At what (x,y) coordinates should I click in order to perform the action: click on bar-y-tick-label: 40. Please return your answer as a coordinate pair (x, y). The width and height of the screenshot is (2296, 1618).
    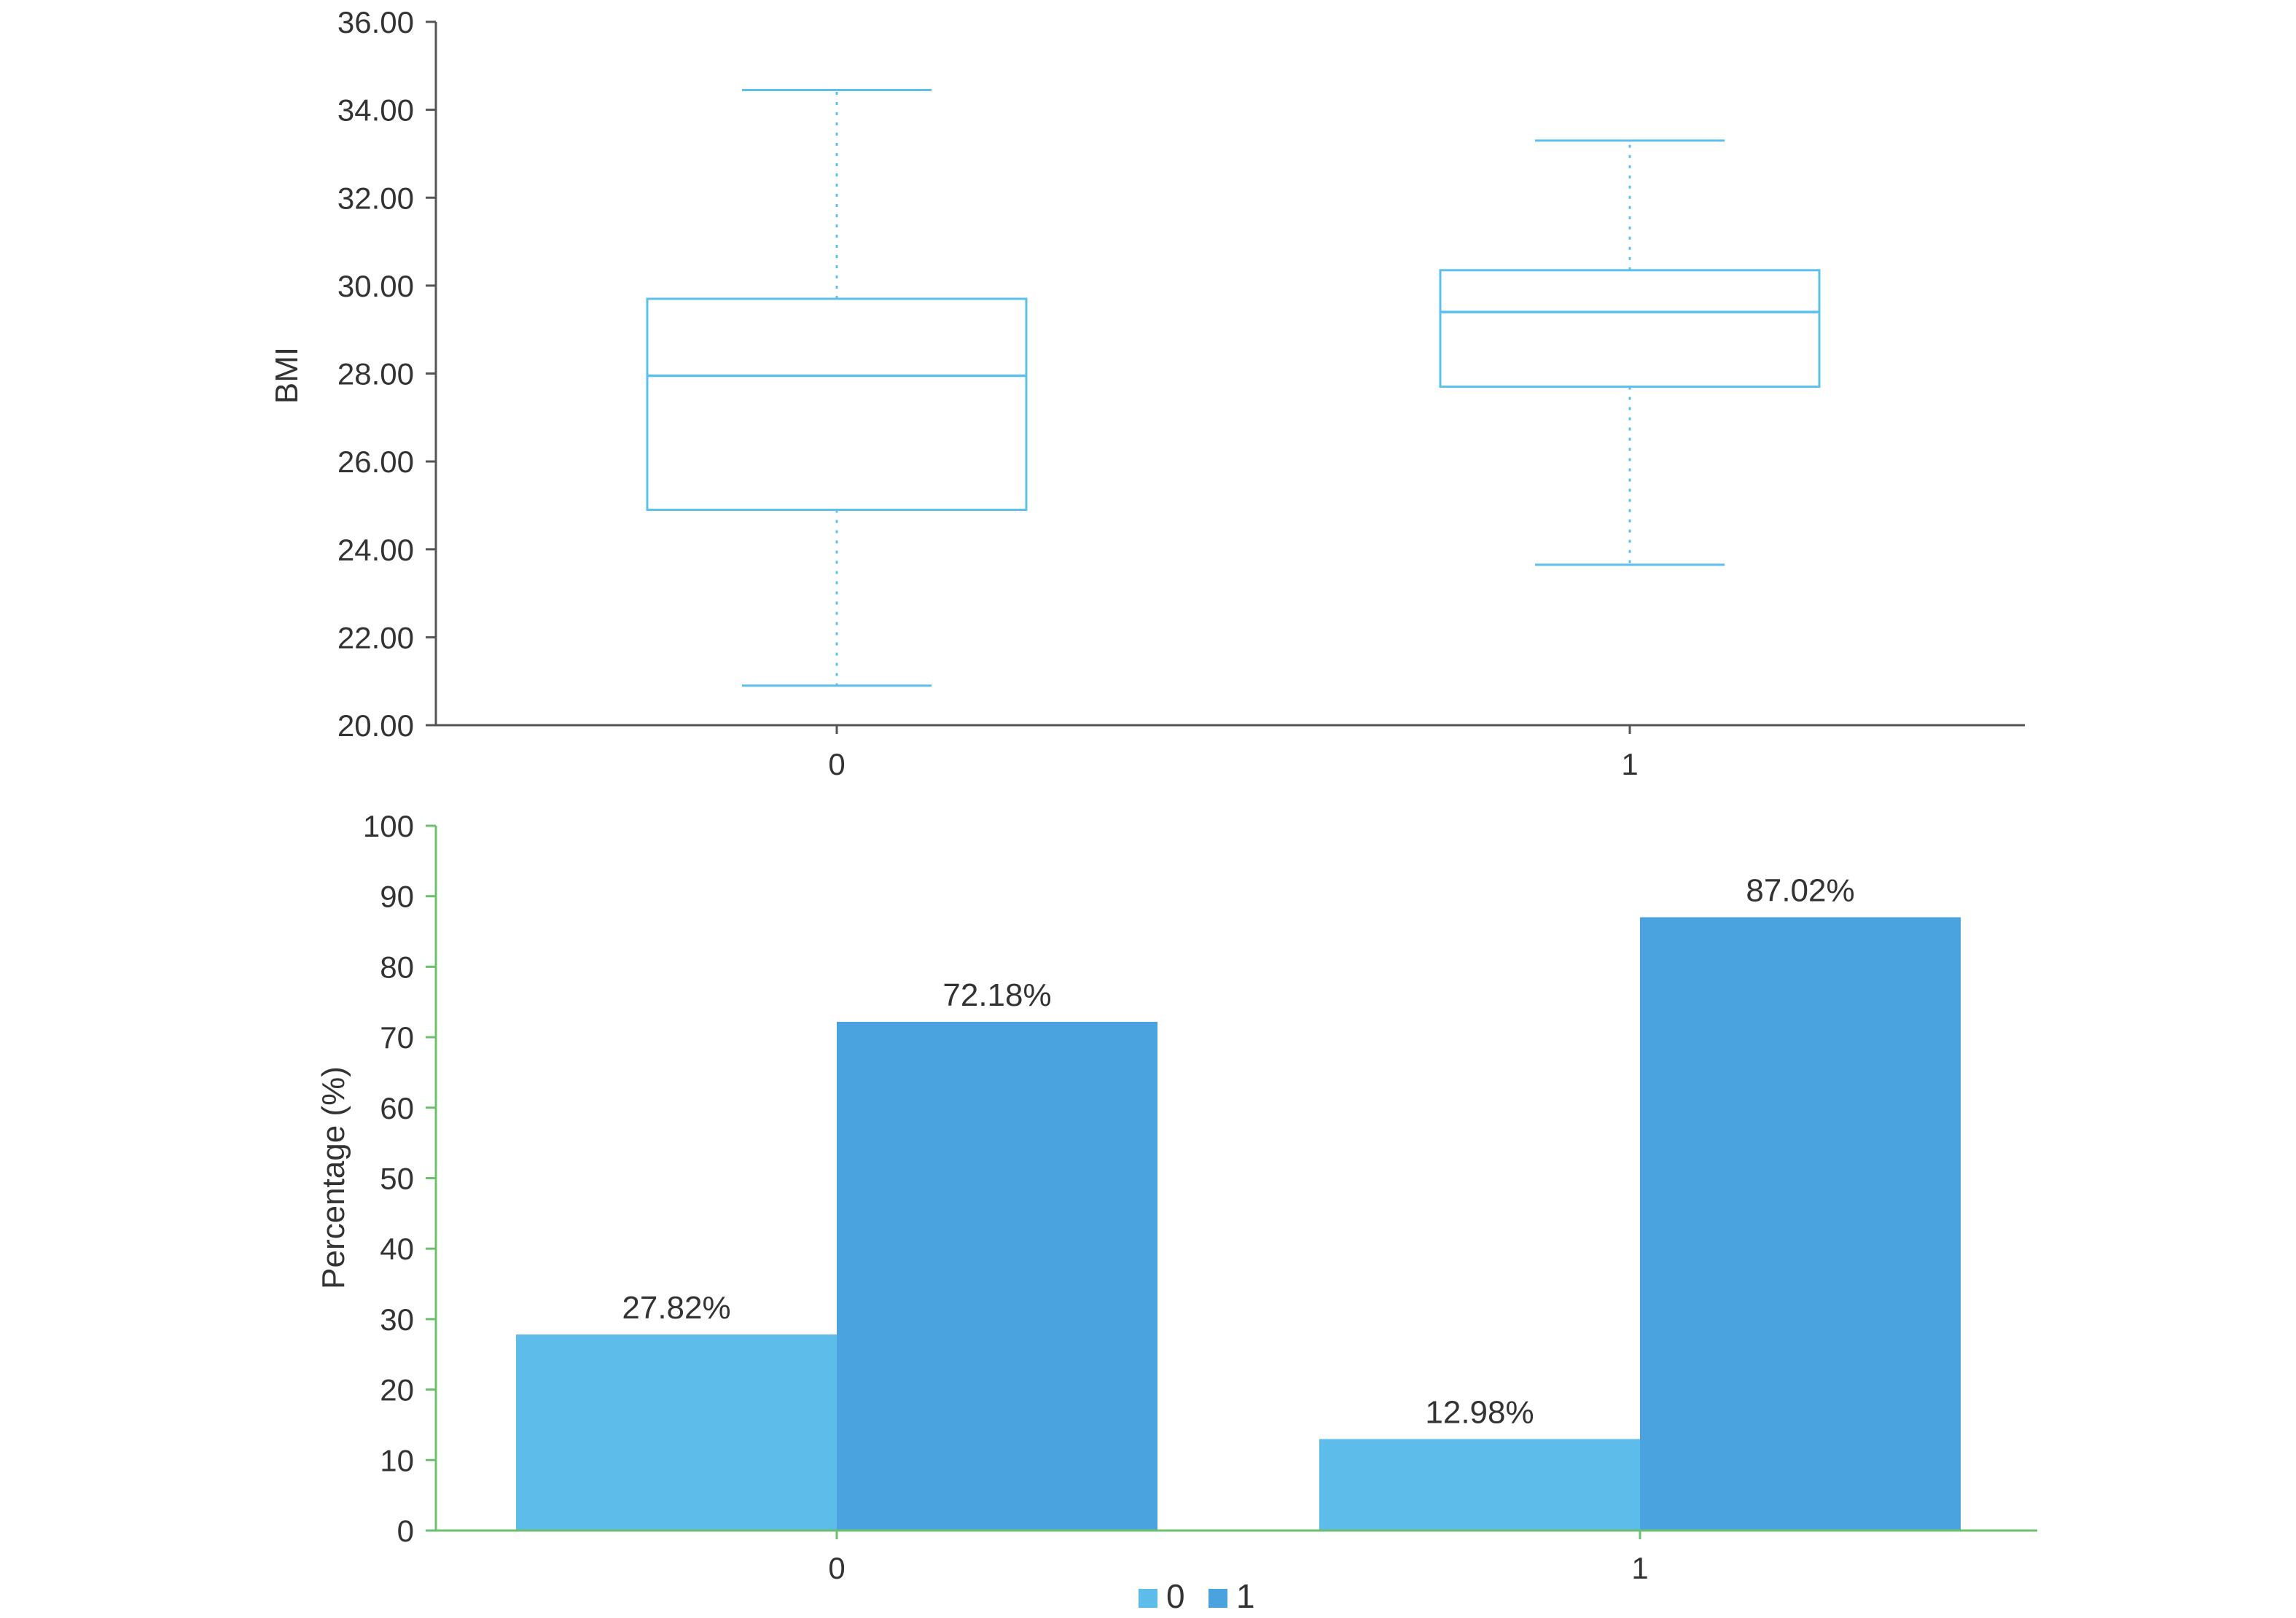
    Looking at the image, I should click on (397, 1249).